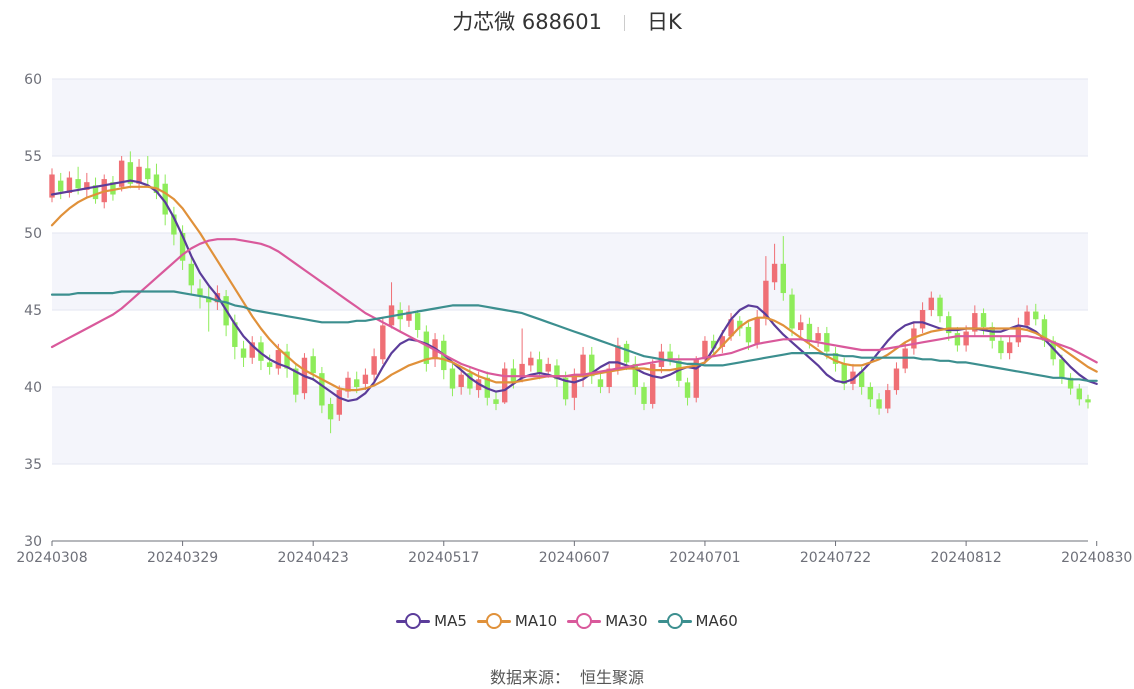  Describe the element at coordinates (626, 621) in the screenshot. I see `legend-label: MA30` at that location.